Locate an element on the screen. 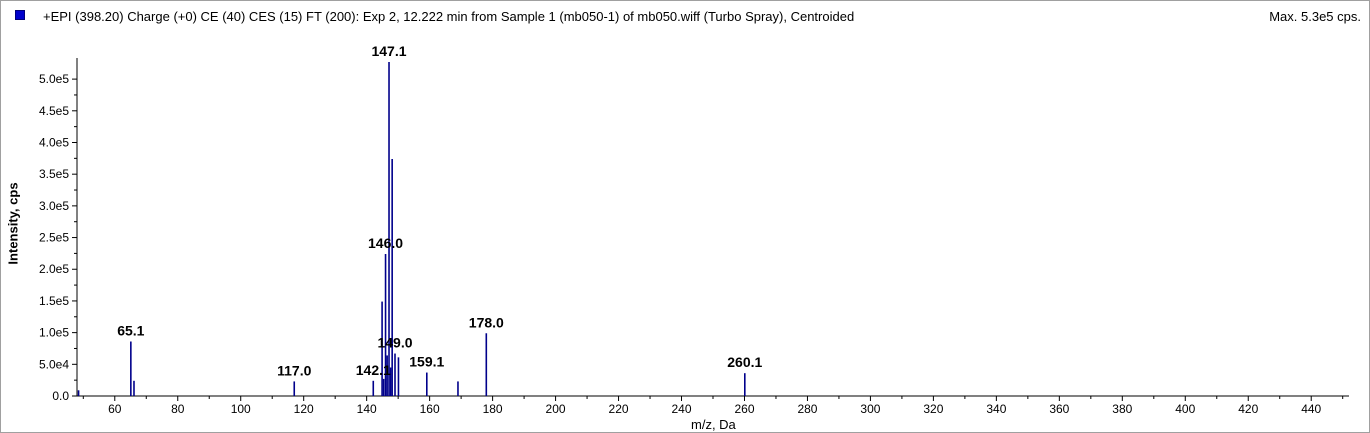  max-intensity-label: Max. 5.3e5 cps. is located at coordinates (1315, 16).